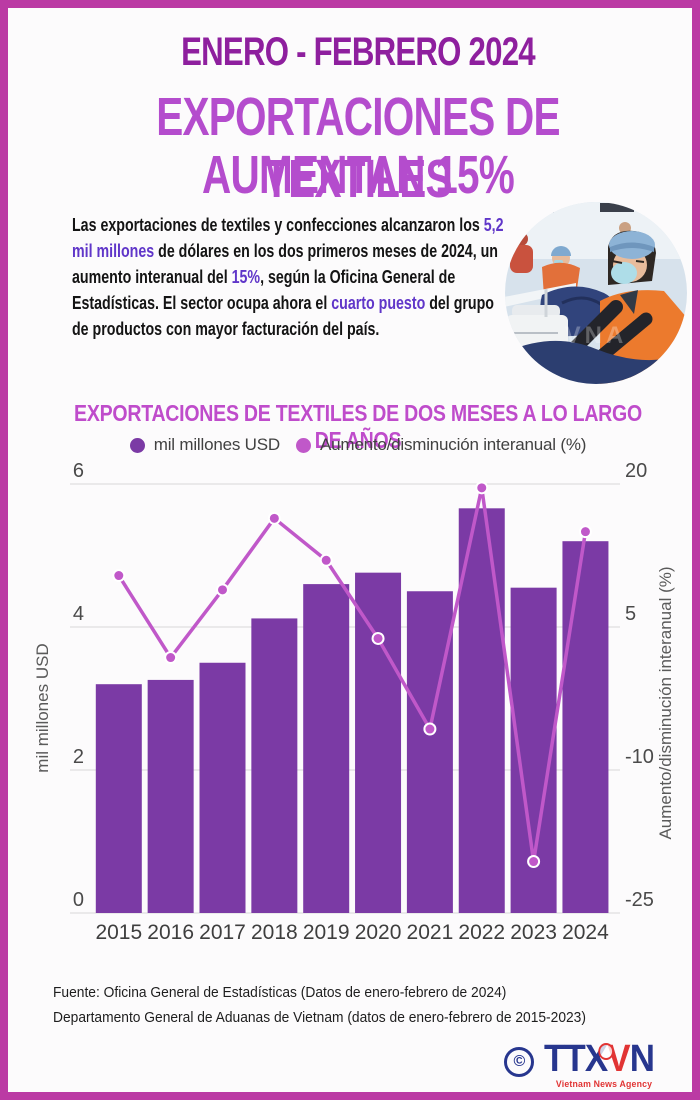  Describe the element at coordinates (78, 471) in the screenshot. I see `svg-text: 6` at that location.